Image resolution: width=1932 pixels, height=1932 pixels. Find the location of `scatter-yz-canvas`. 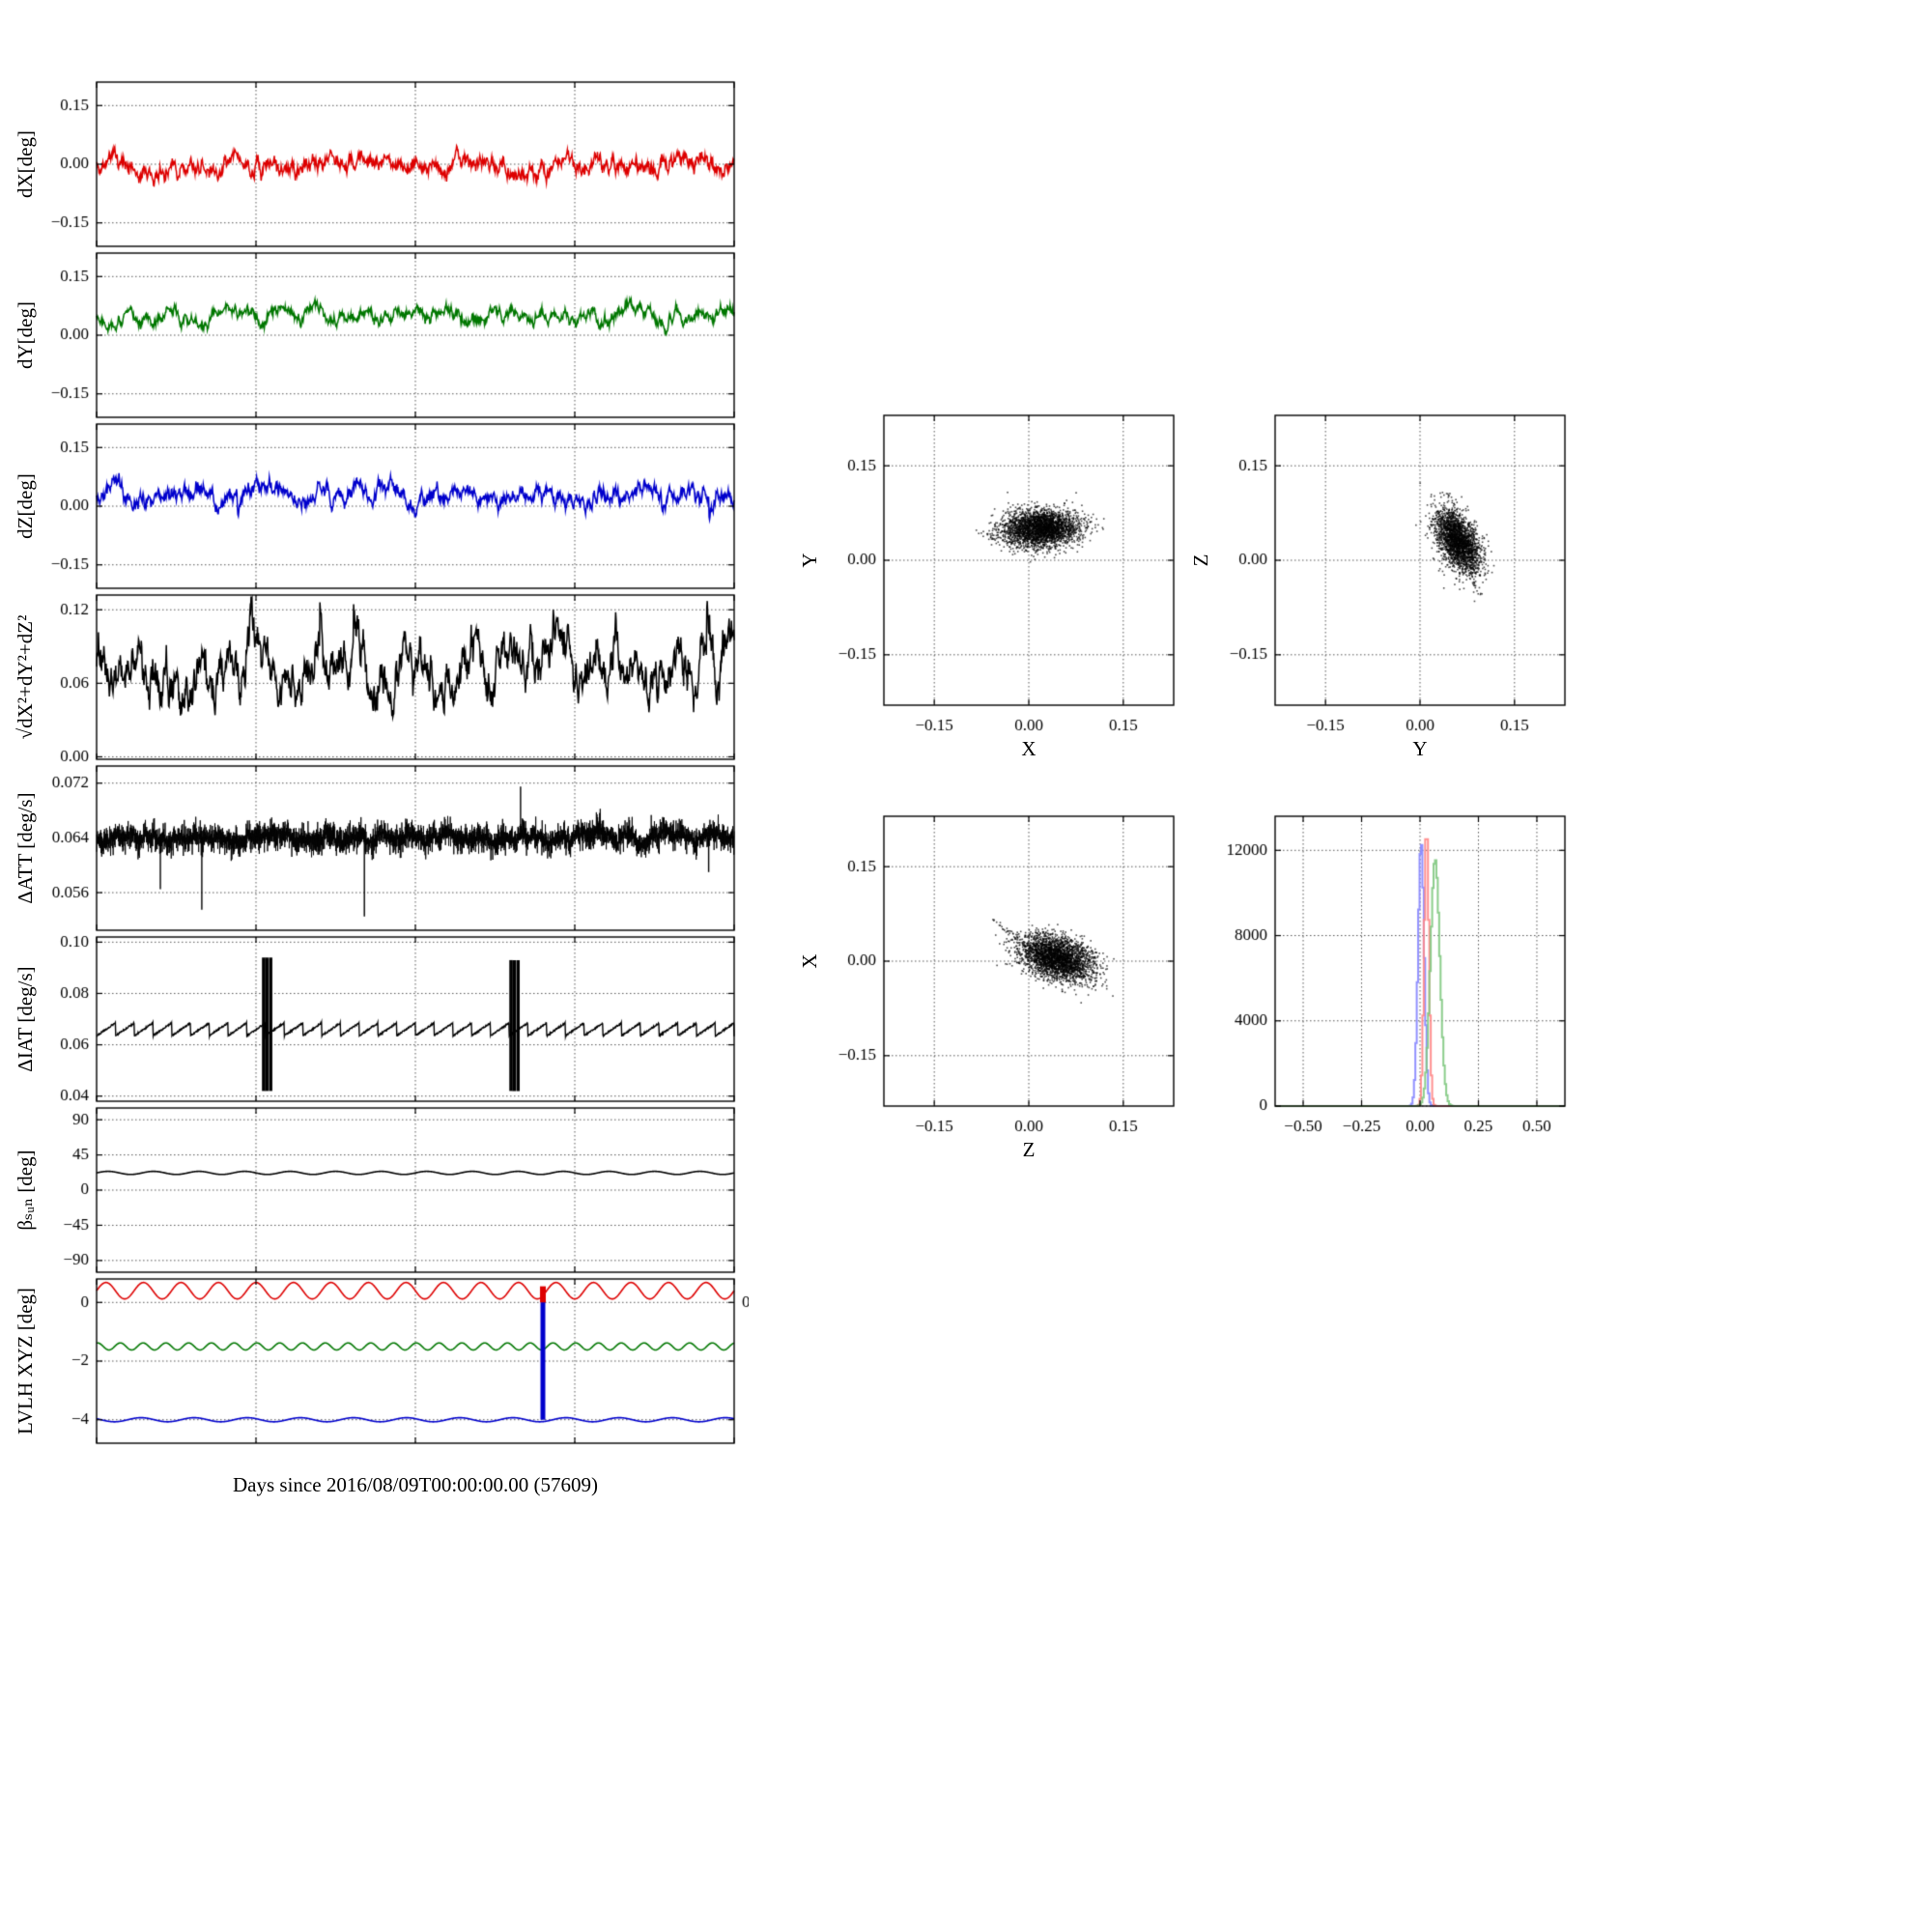

scatter-yz-canvas is located at coordinates (1391, 579).